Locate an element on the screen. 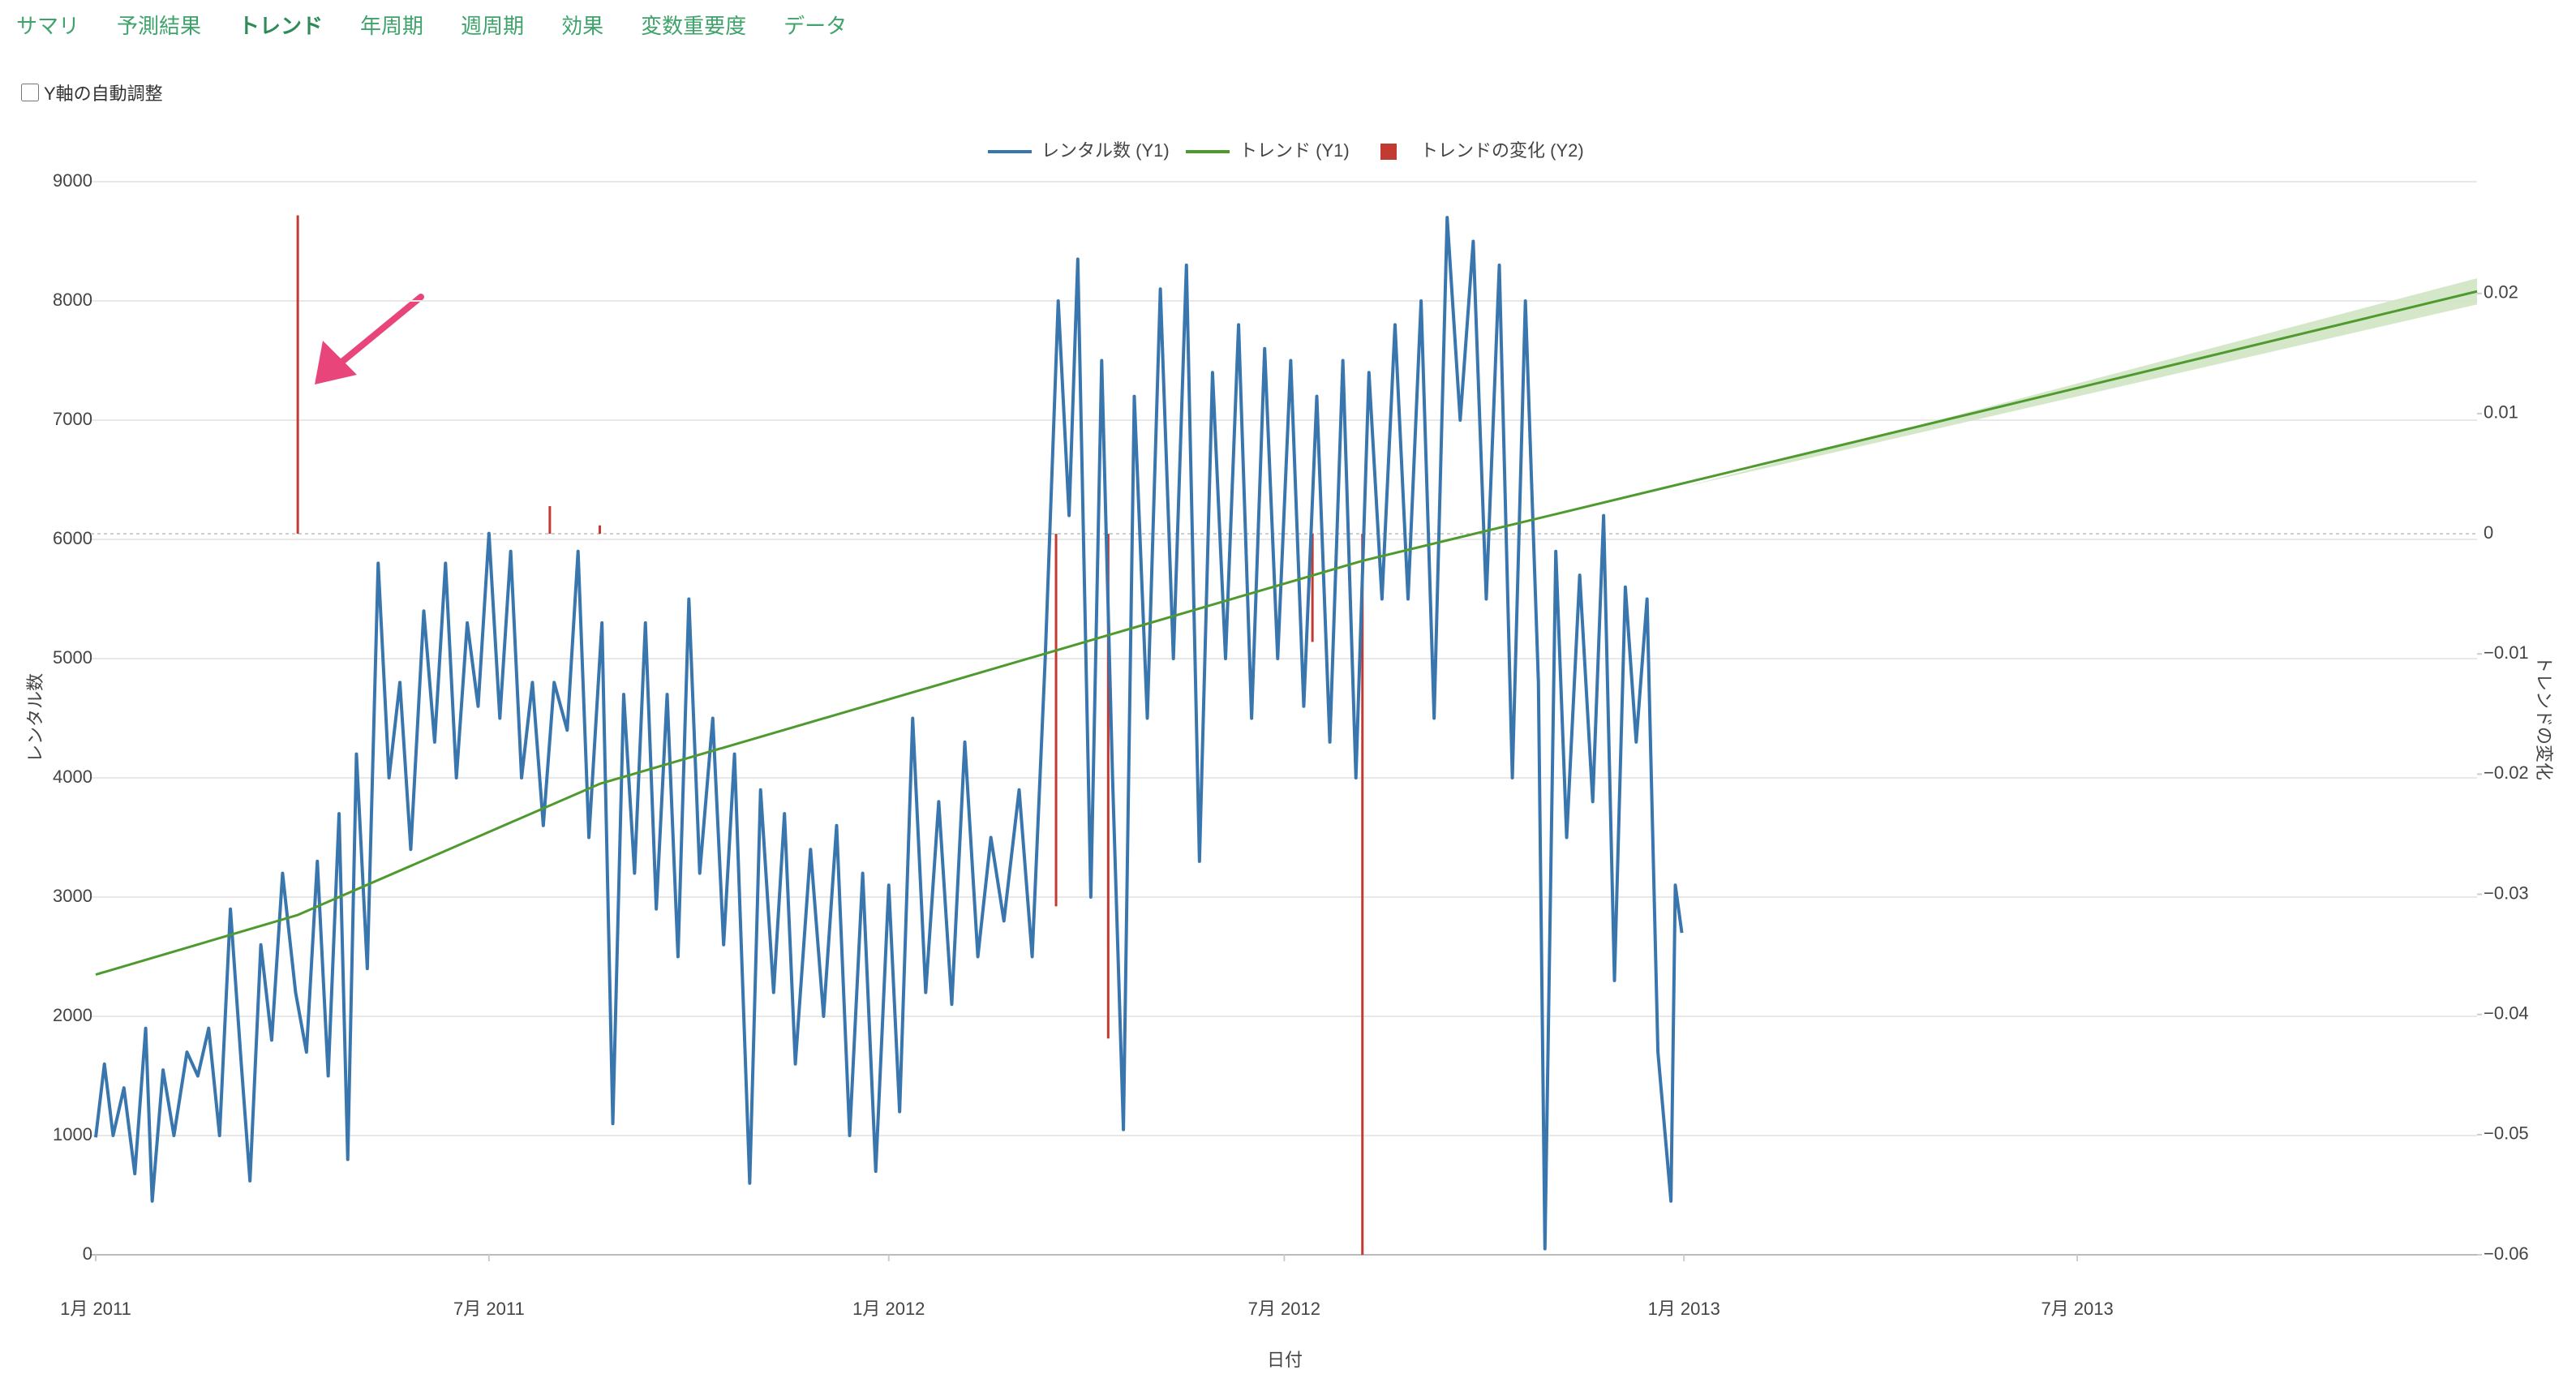 The height and width of the screenshot is (1387, 2576). y-tick-label: 1000 is located at coordinates (72, 1134).